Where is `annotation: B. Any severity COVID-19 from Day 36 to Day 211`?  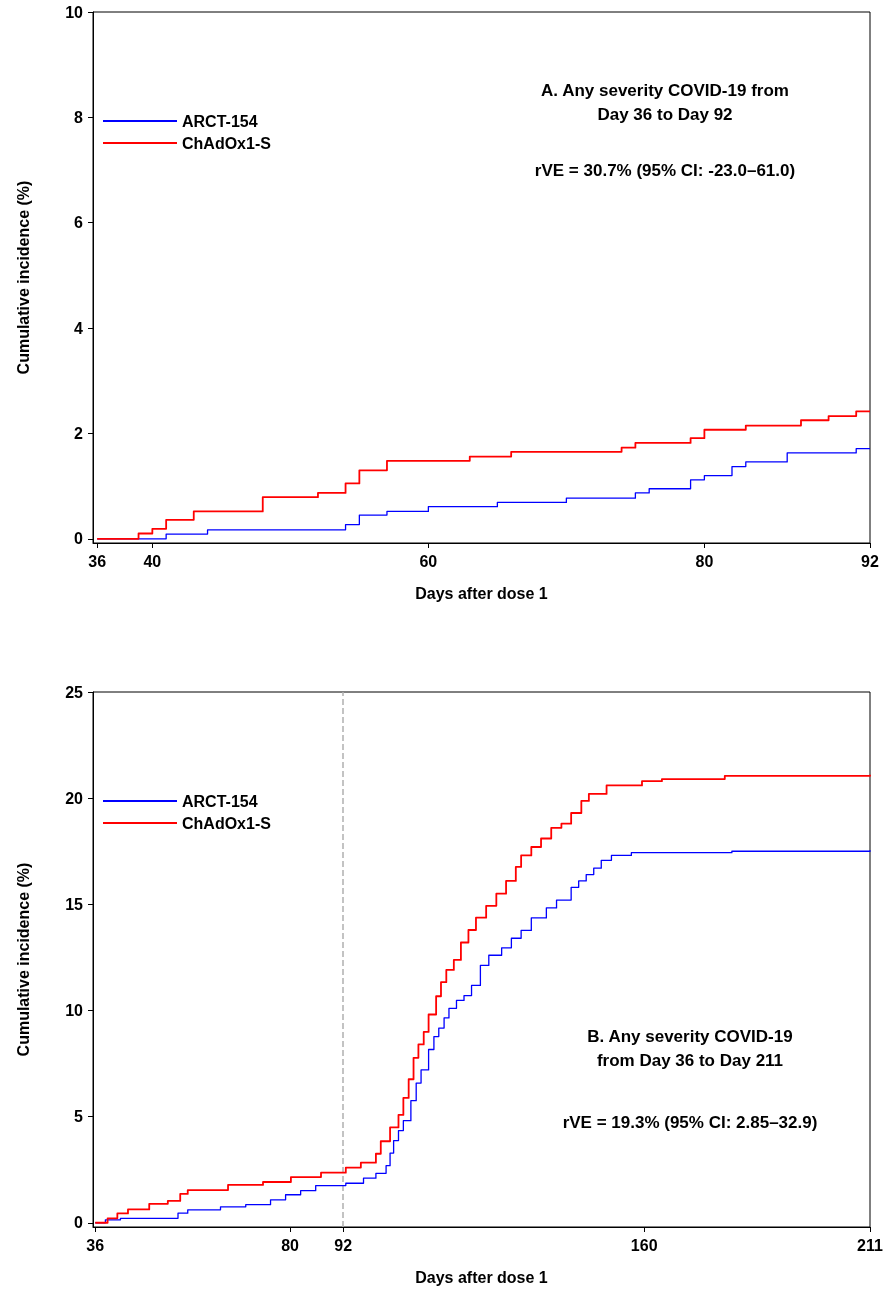
annotation: B. Any severity COVID-19 from Day 36 to Day 211 is located at coordinates (690, 1048).